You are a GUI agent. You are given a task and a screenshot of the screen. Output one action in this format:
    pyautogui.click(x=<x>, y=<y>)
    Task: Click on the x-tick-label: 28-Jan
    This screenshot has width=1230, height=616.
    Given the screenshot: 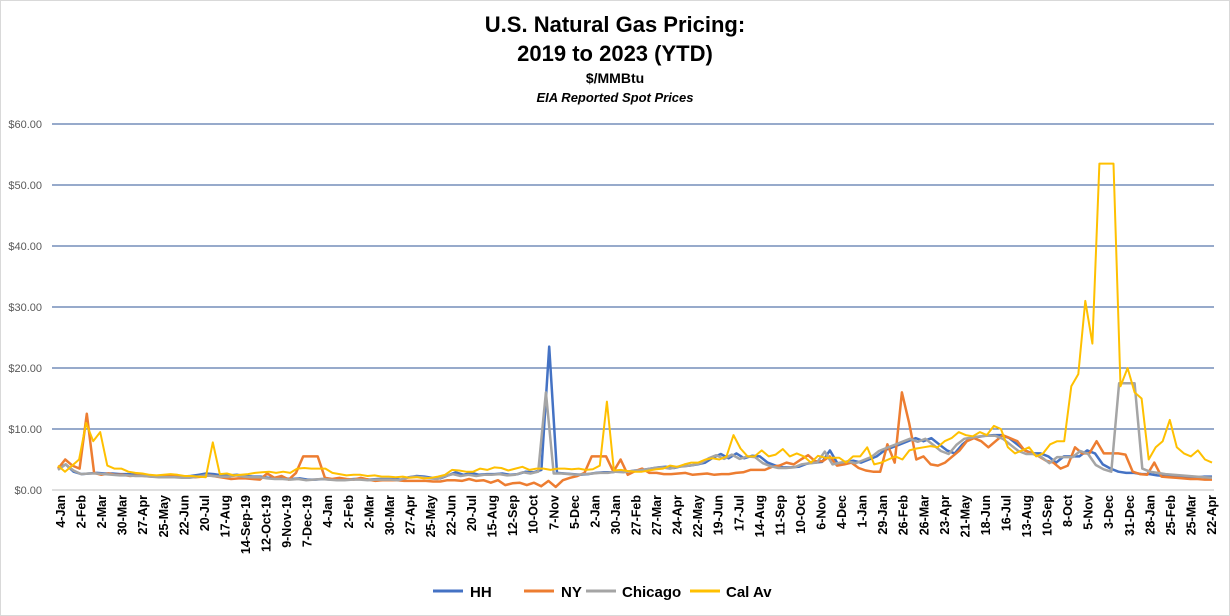 What is the action you would take?
    pyautogui.click(x=1150, y=515)
    